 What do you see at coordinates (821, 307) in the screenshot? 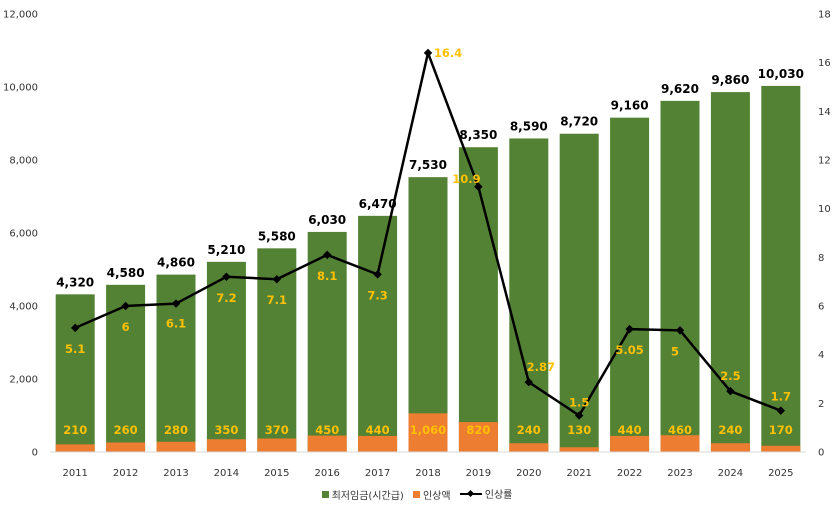
I see `y-right-tick-label: 6` at bounding box center [821, 307].